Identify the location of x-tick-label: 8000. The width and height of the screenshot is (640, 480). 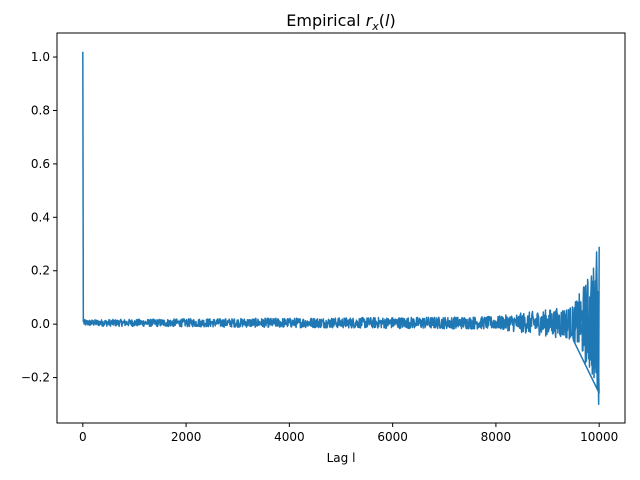
(496, 437).